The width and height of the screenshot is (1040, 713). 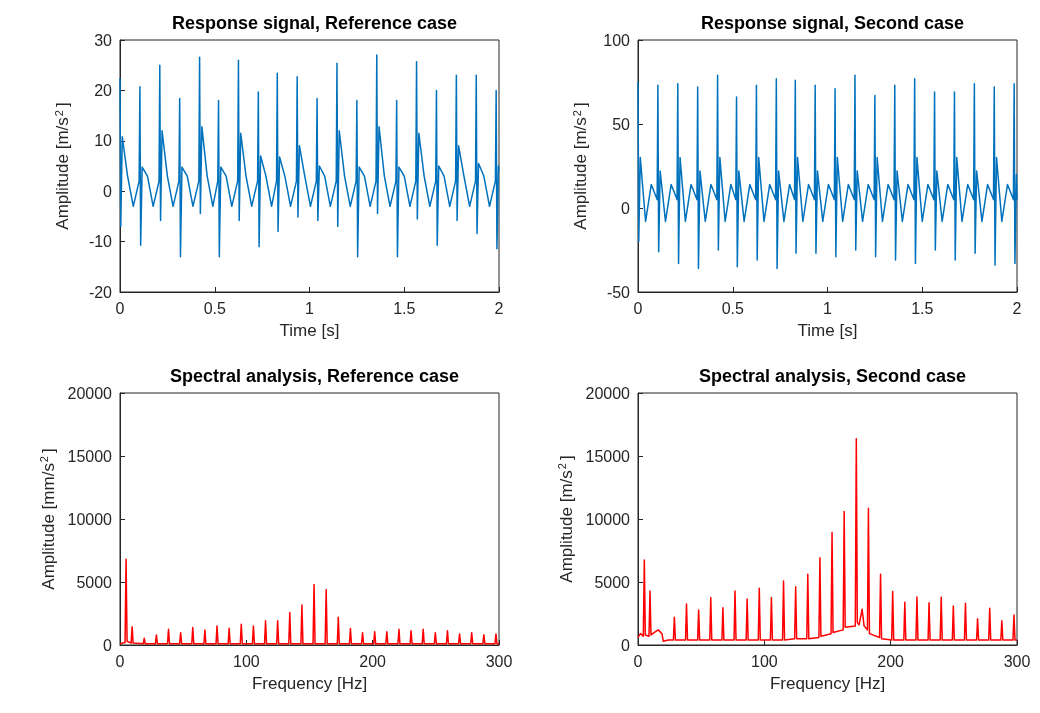 What do you see at coordinates (103, 141) in the screenshot?
I see `y-tick-label: 10` at bounding box center [103, 141].